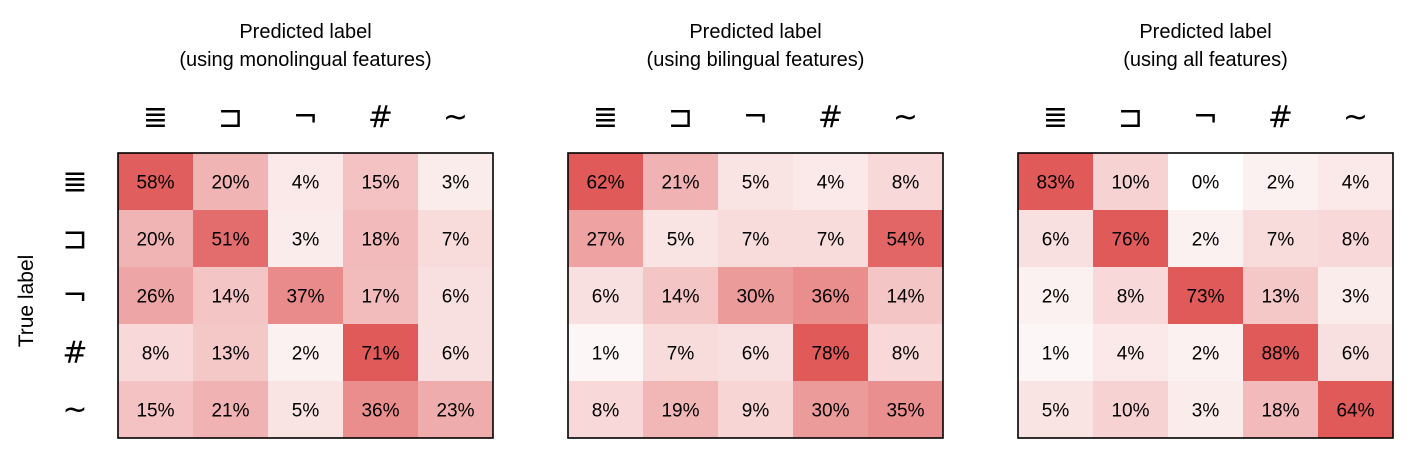 The width and height of the screenshot is (1413, 462). I want to click on panel-title-line: (using all features), so click(1205, 60).